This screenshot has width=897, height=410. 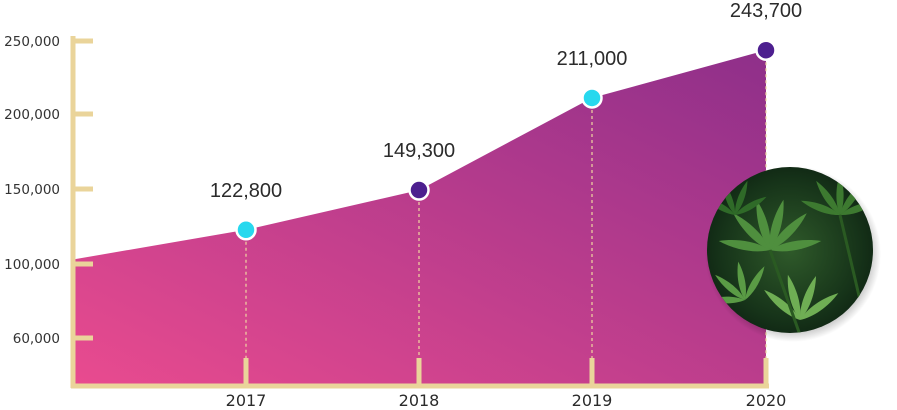 I want to click on y-tick-label-250,000: 250,000, so click(x=32, y=42).